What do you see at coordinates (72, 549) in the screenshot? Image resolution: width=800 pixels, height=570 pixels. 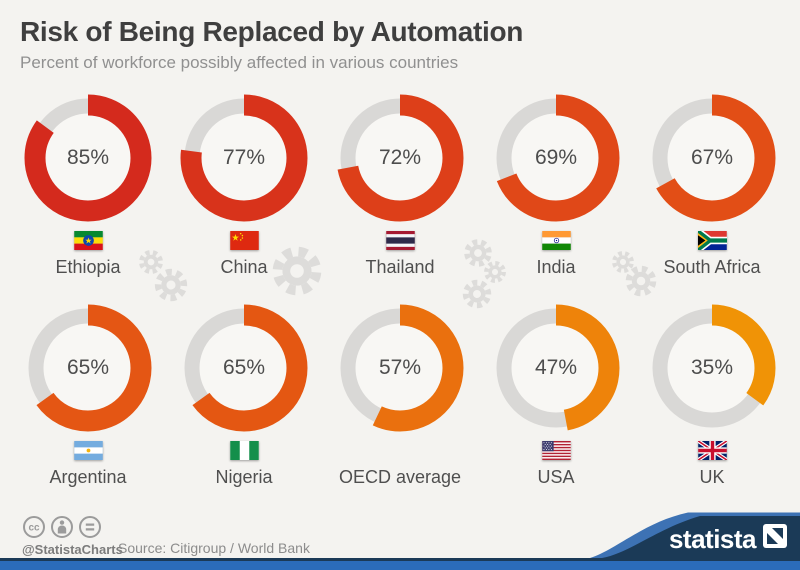 I see `attribution-handle: @StatistaCharts` at bounding box center [72, 549].